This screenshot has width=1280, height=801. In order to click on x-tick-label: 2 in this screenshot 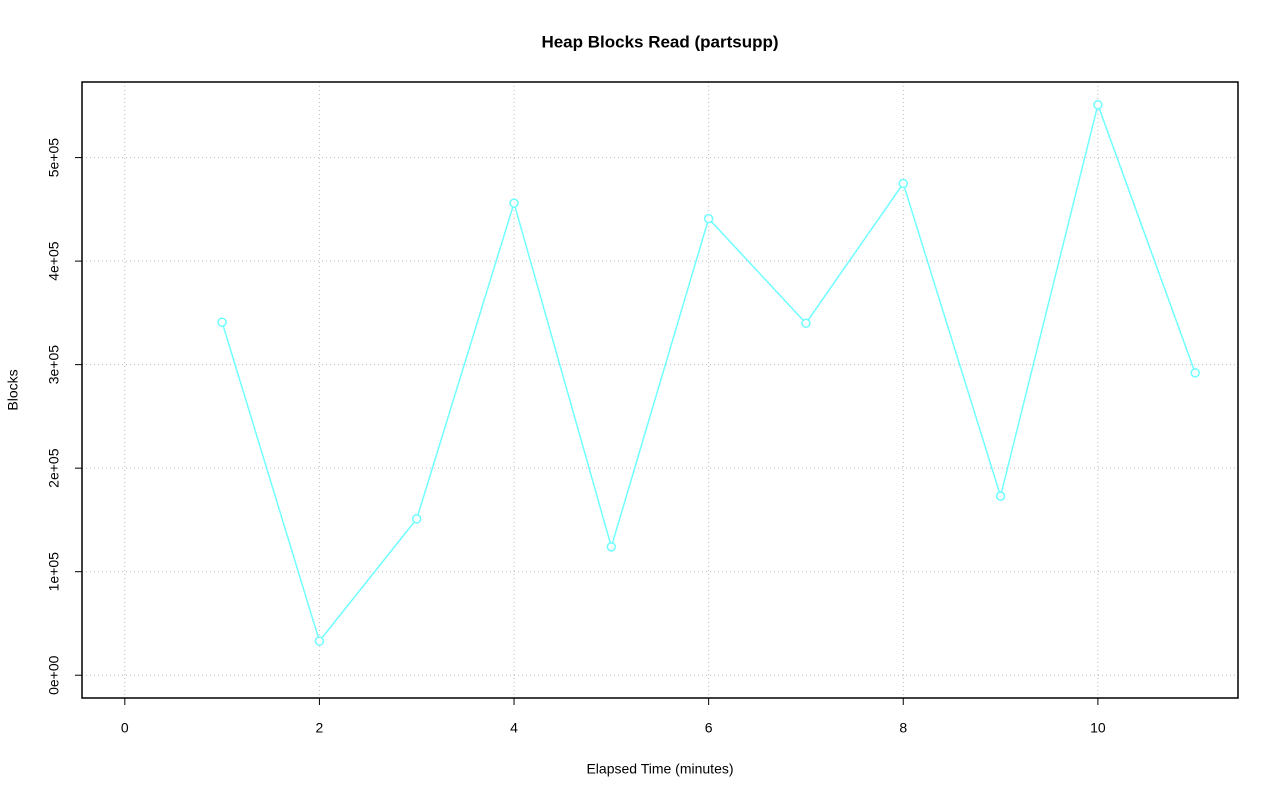, I will do `click(320, 728)`.